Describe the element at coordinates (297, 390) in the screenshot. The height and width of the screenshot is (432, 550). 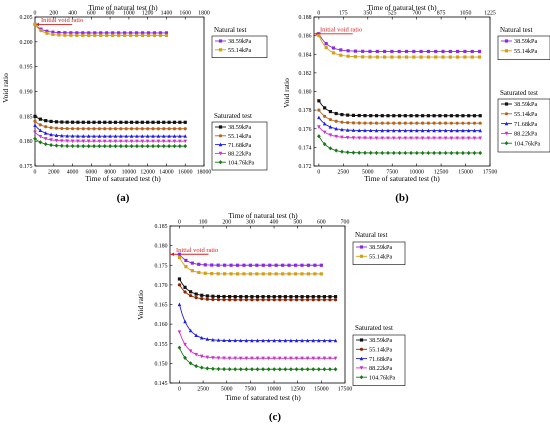
I see `panel-c-x-tick-label: 12500` at that location.